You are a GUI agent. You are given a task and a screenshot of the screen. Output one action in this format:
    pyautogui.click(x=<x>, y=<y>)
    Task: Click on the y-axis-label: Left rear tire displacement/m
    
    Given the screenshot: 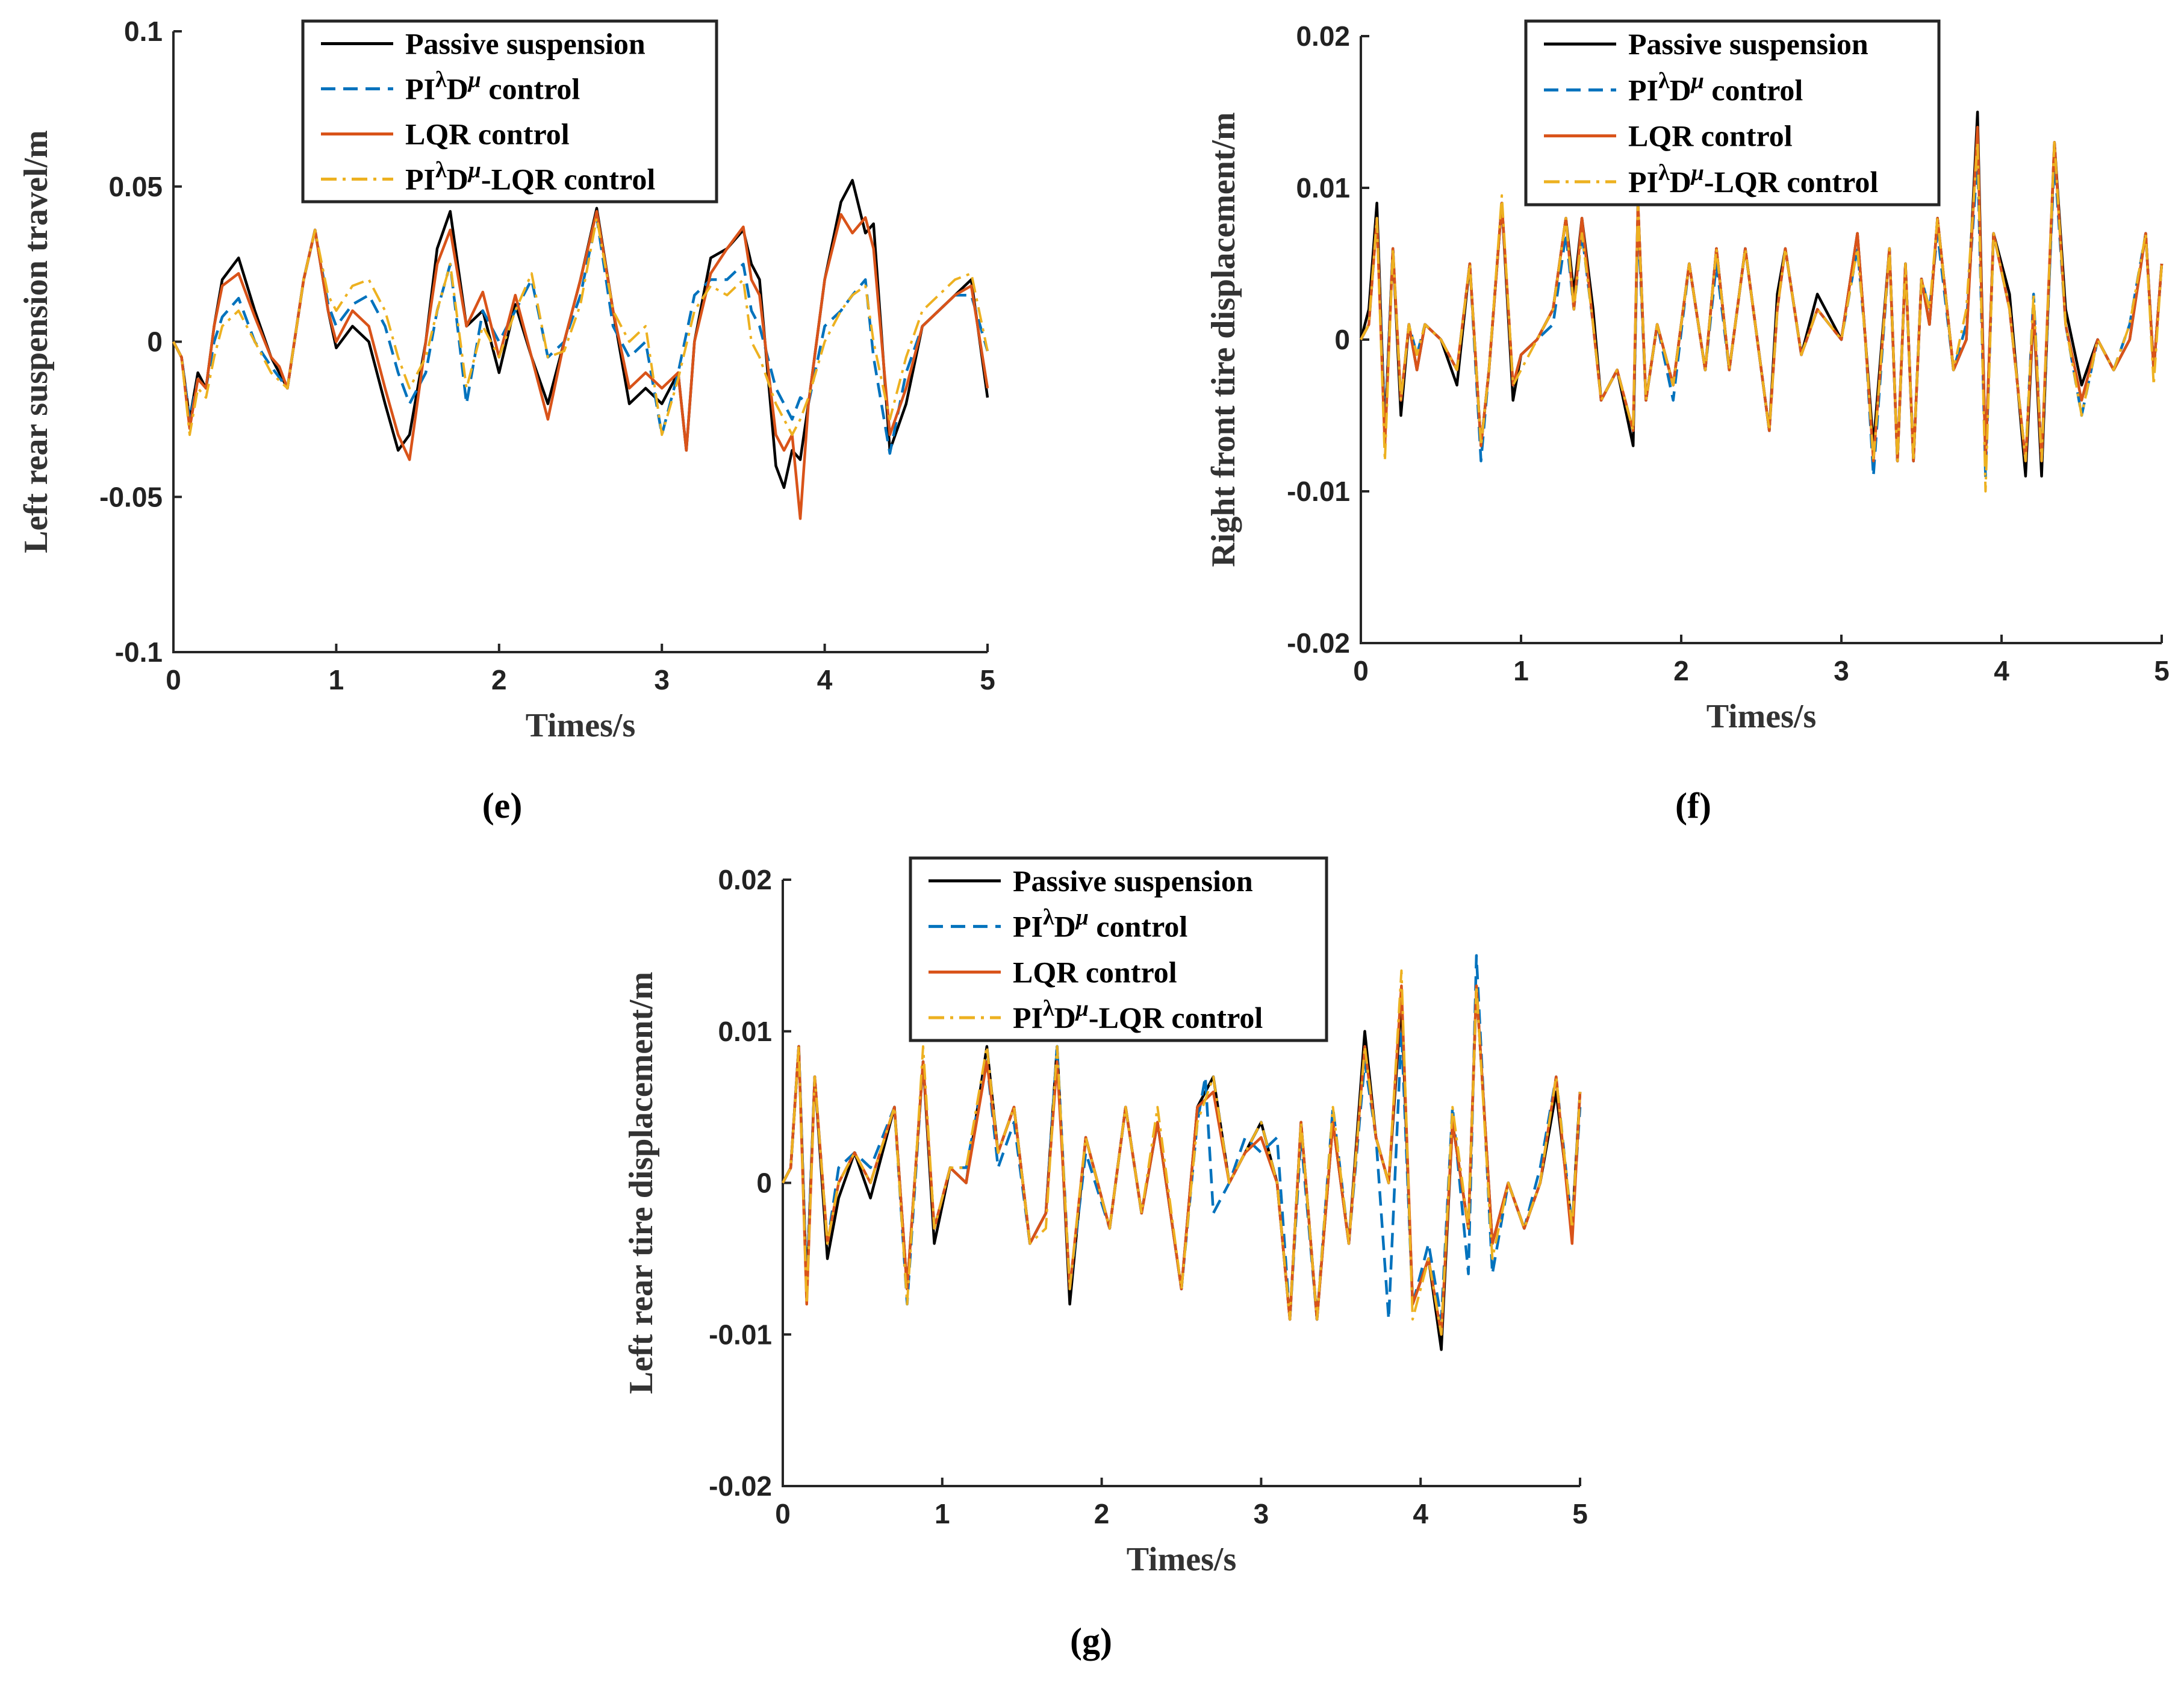 What is the action you would take?
    pyautogui.click(x=642, y=1183)
    